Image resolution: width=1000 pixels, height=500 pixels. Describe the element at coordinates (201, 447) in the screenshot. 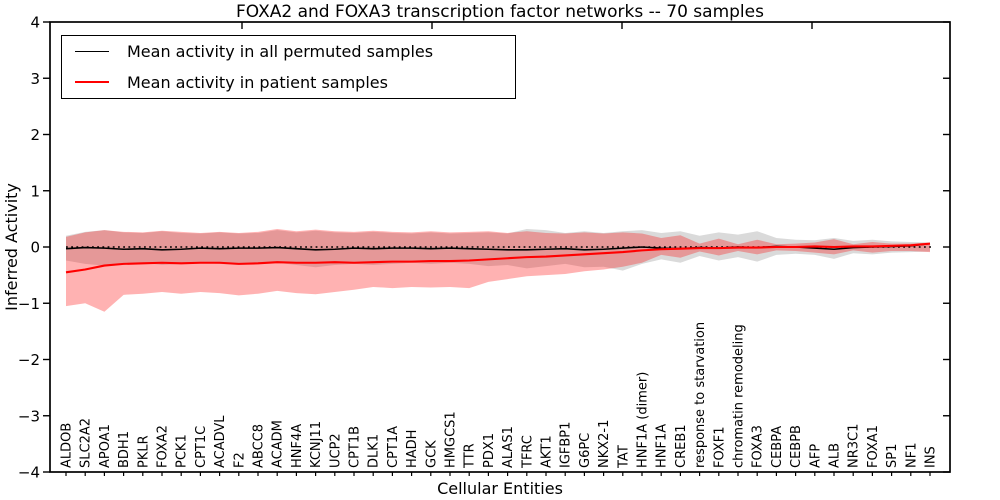

I see `x-tick-label: CPT1C` at that location.